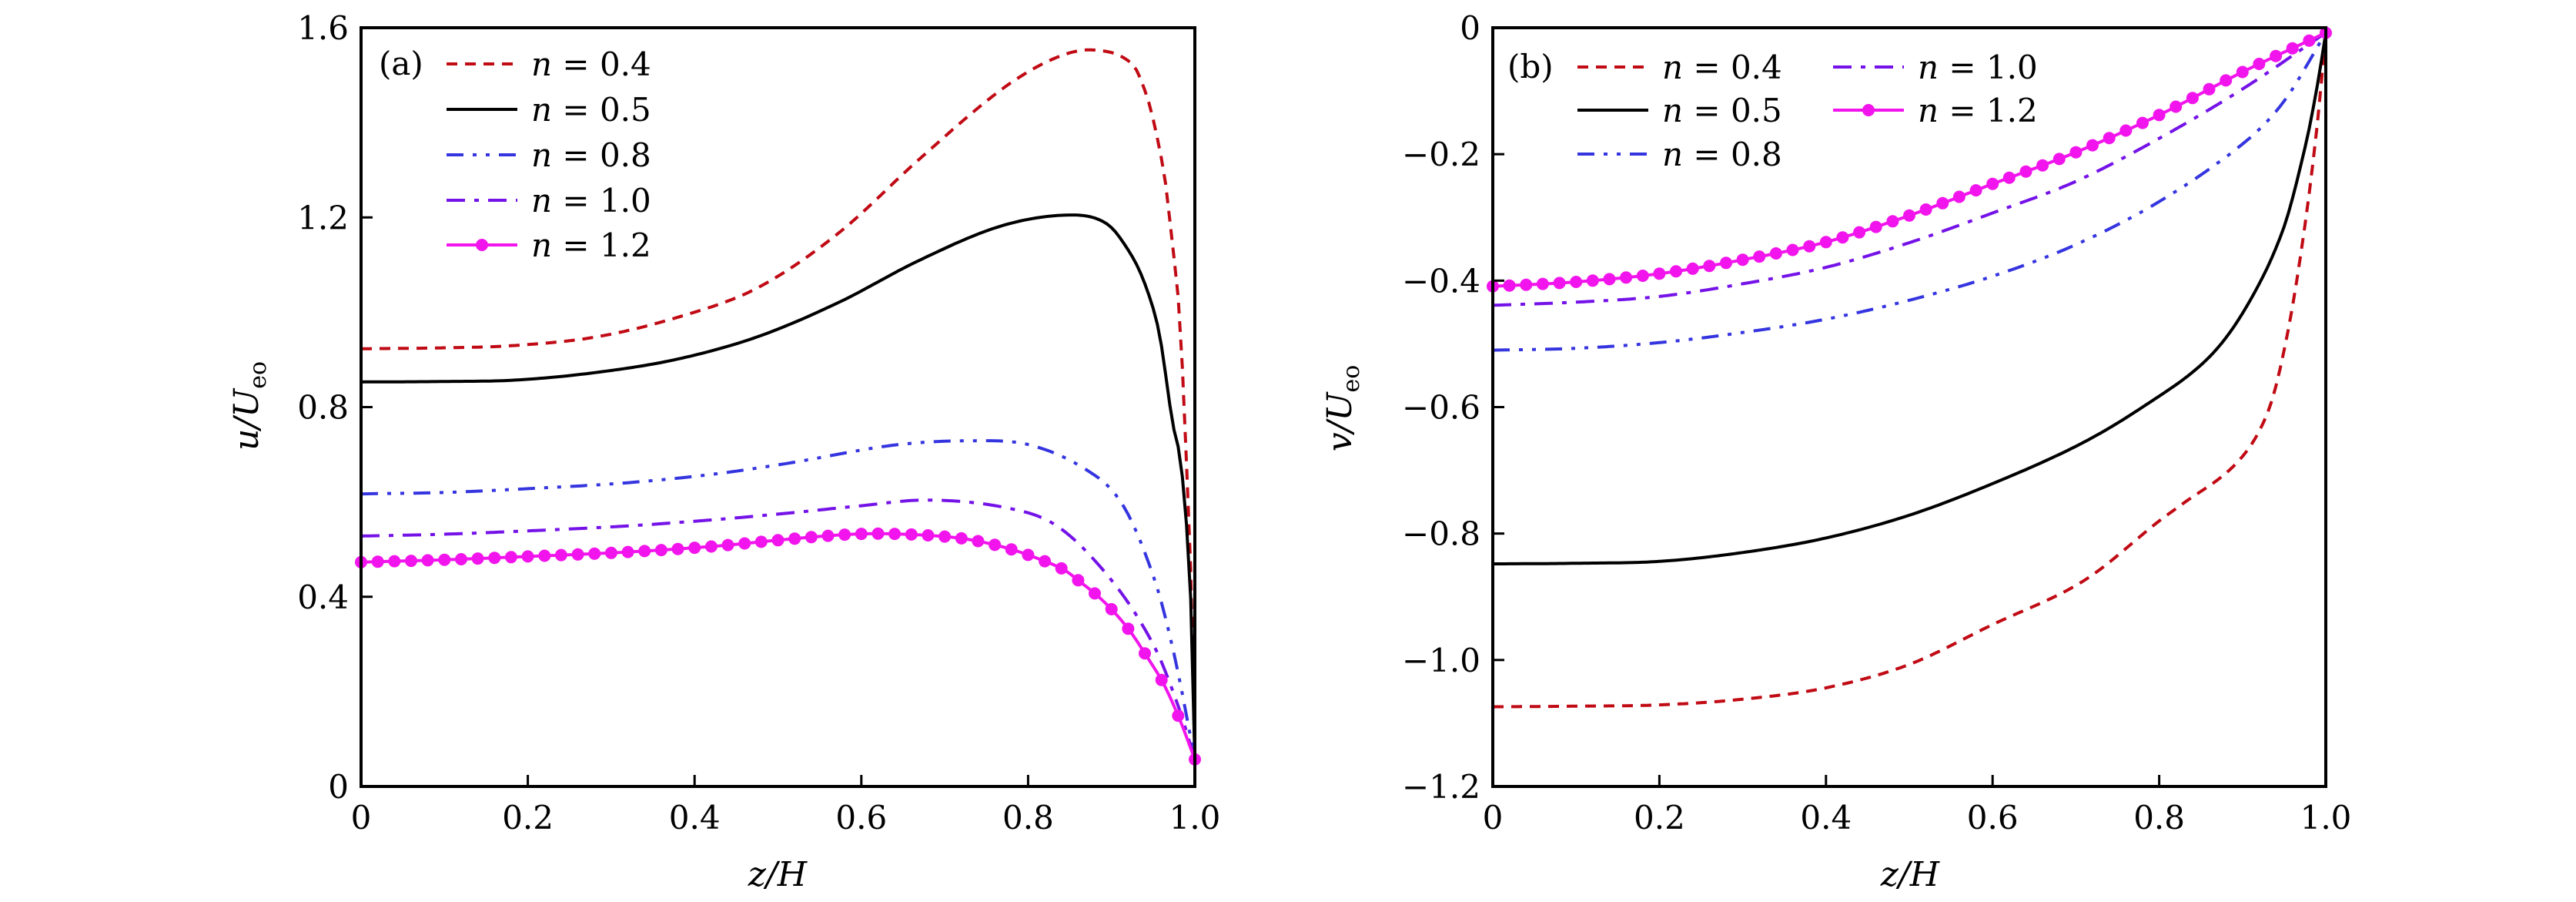 The width and height of the screenshot is (2576, 902). Describe the element at coordinates (549, 64) in the screenshot. I see `panel-a-legend-item: n = 0.4` at that location.